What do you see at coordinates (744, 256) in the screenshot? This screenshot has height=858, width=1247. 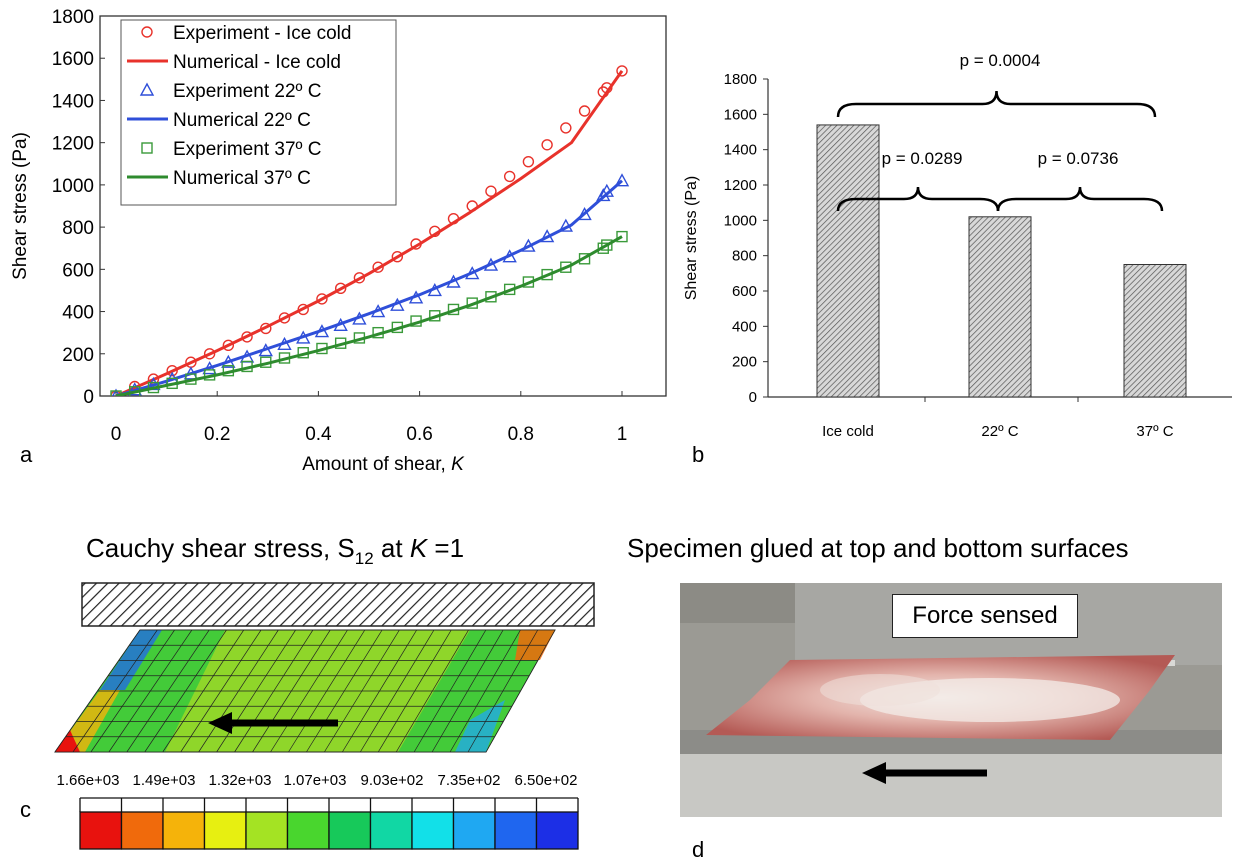 I see `y-tick-label-b: 800` at bounding box center [744, 256].